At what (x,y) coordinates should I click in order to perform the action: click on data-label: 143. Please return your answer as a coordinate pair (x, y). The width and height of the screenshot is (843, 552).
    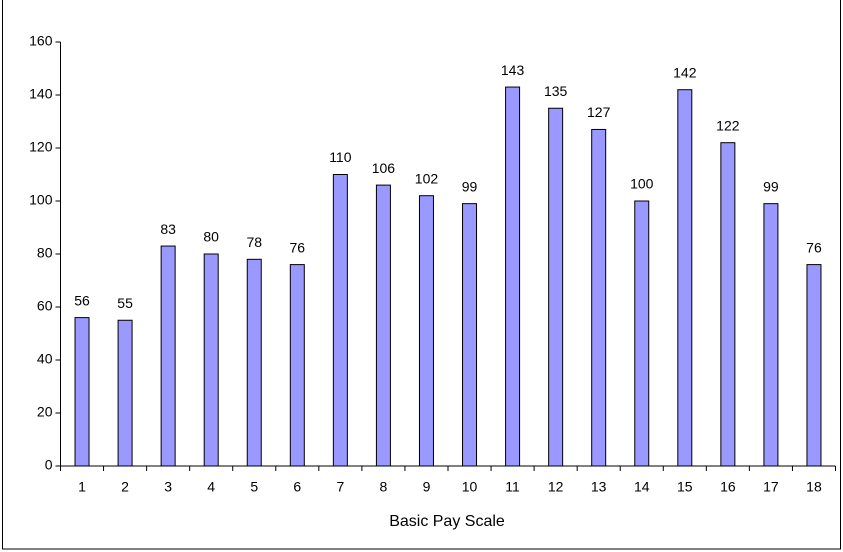
    Looking at the image, I should click on (513, 70).